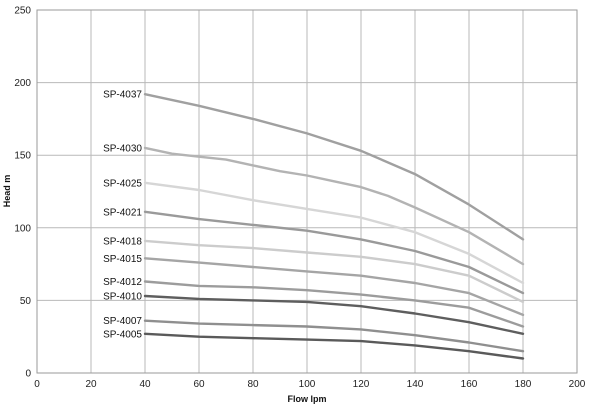  Describe the element at coordinates (199, 384) in the screenshot. I see `x-tick-label: 60` at that location.